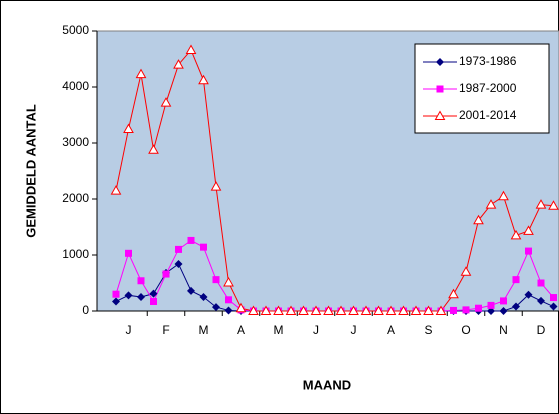 The height and width of the screenshot is (414, 559). Describe the element at coordinates (488, 88) in the screenshot. I see `legend-label: 1987-2000` at that location.